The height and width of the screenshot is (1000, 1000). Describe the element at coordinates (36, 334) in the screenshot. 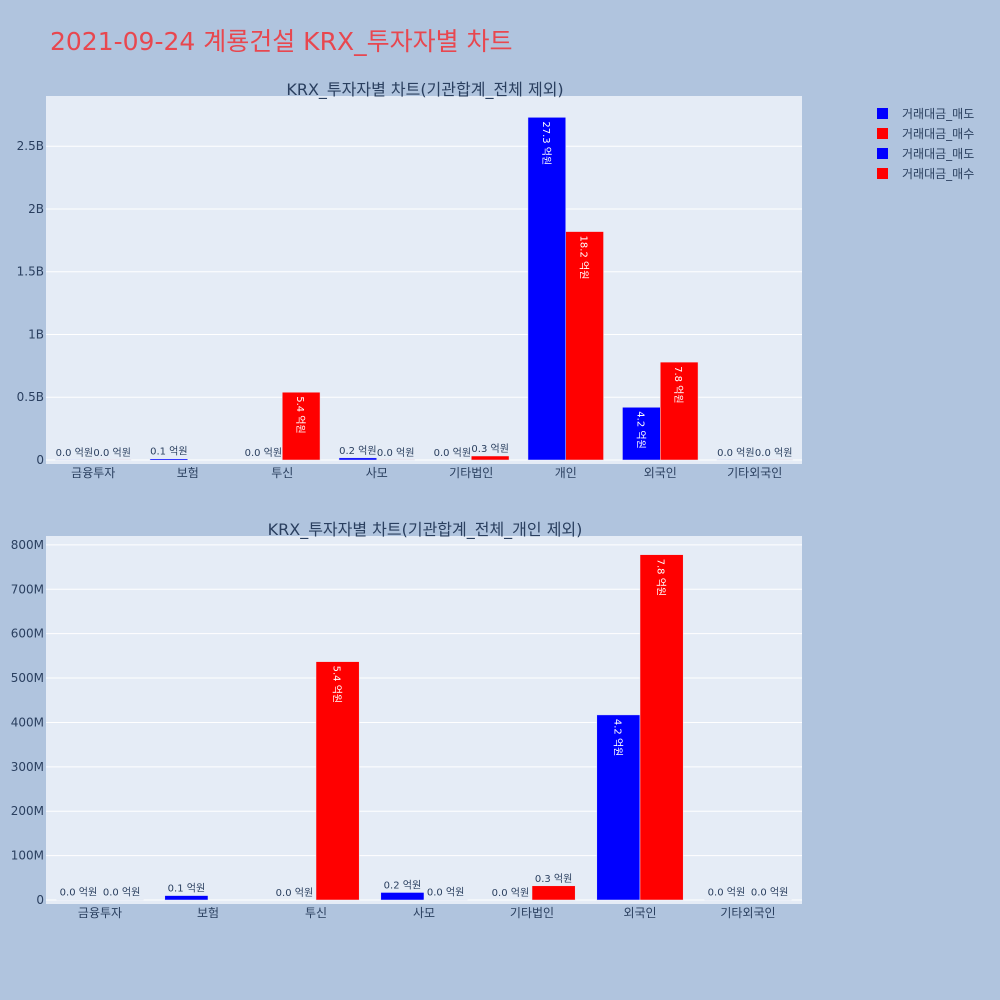

I see `y-tick-label: 1B` at that location.